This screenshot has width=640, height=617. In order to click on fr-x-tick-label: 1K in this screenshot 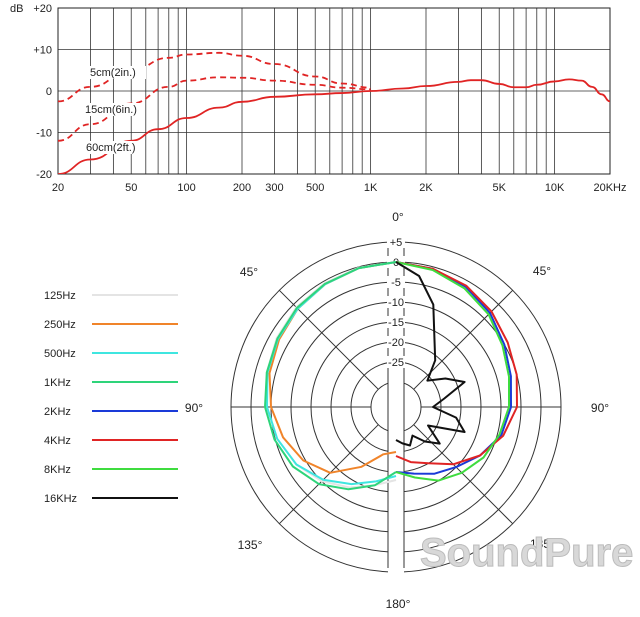, I will do `click(371, 188)`.